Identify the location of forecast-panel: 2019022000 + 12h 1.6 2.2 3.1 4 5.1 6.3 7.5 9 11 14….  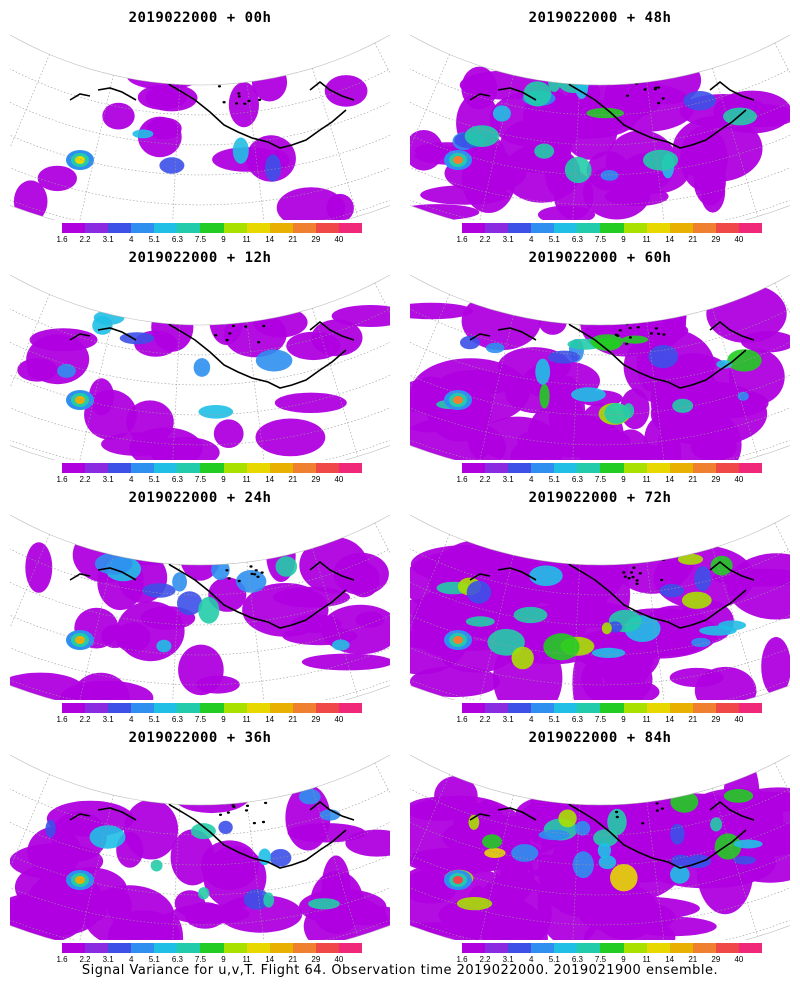
(200, 365).